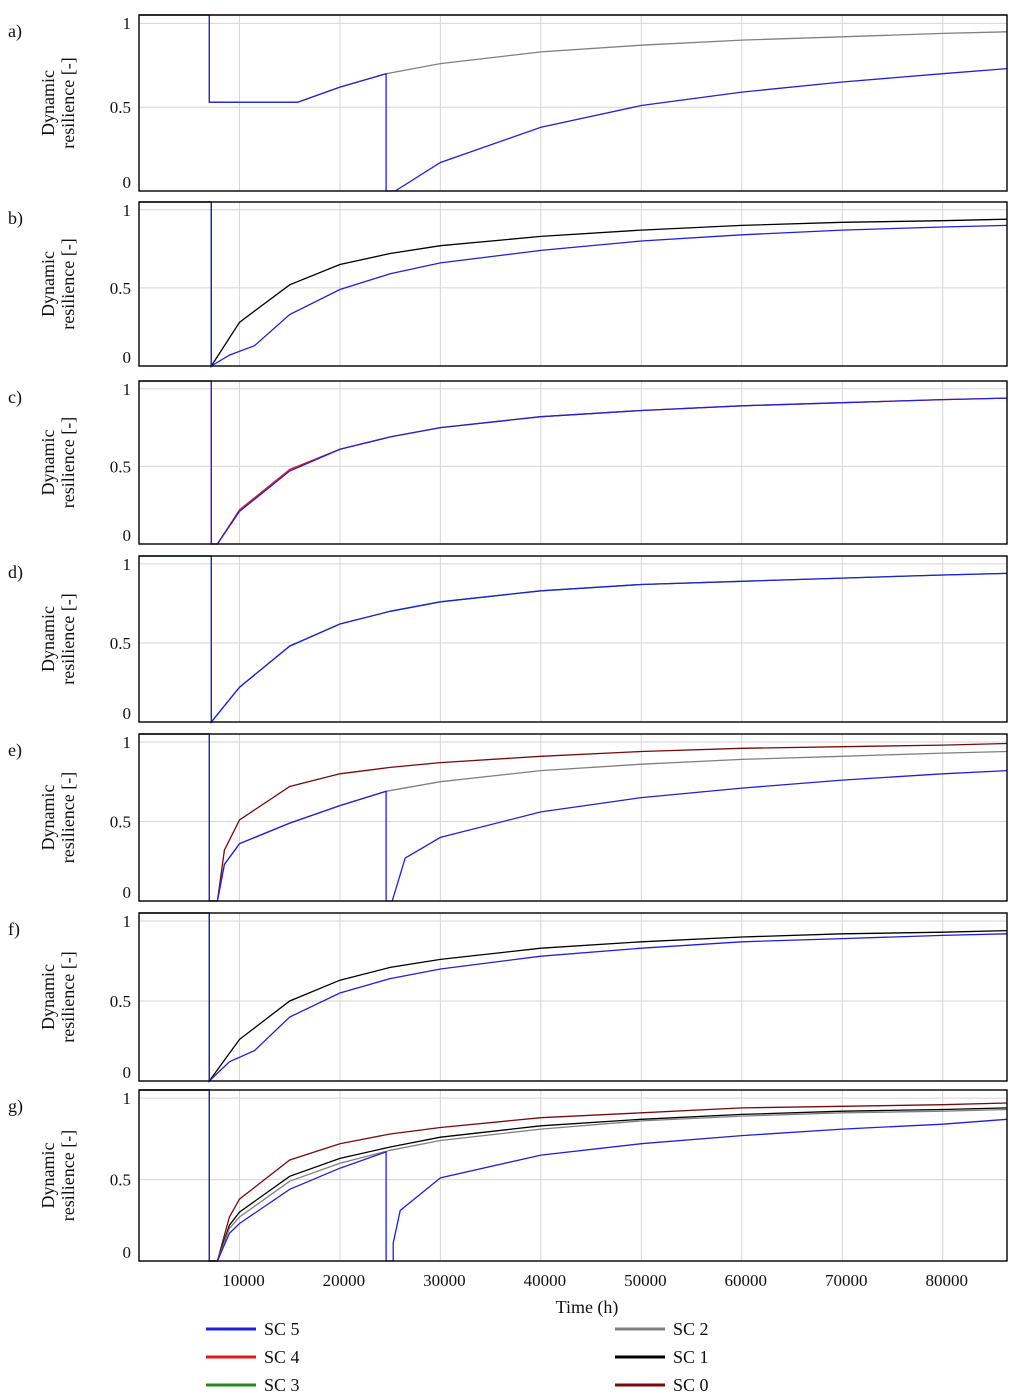  Describe the element at coordinates (691, 1357) in the screenshot. I see `legend-label: SC 1` at that location.